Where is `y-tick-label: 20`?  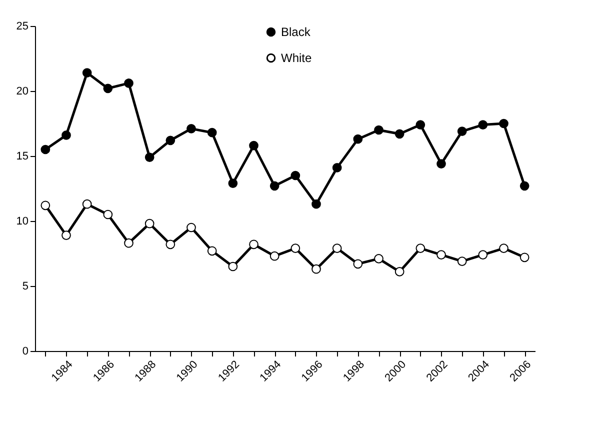
y-tick-label: 20 is located at coordinates (22, 92).